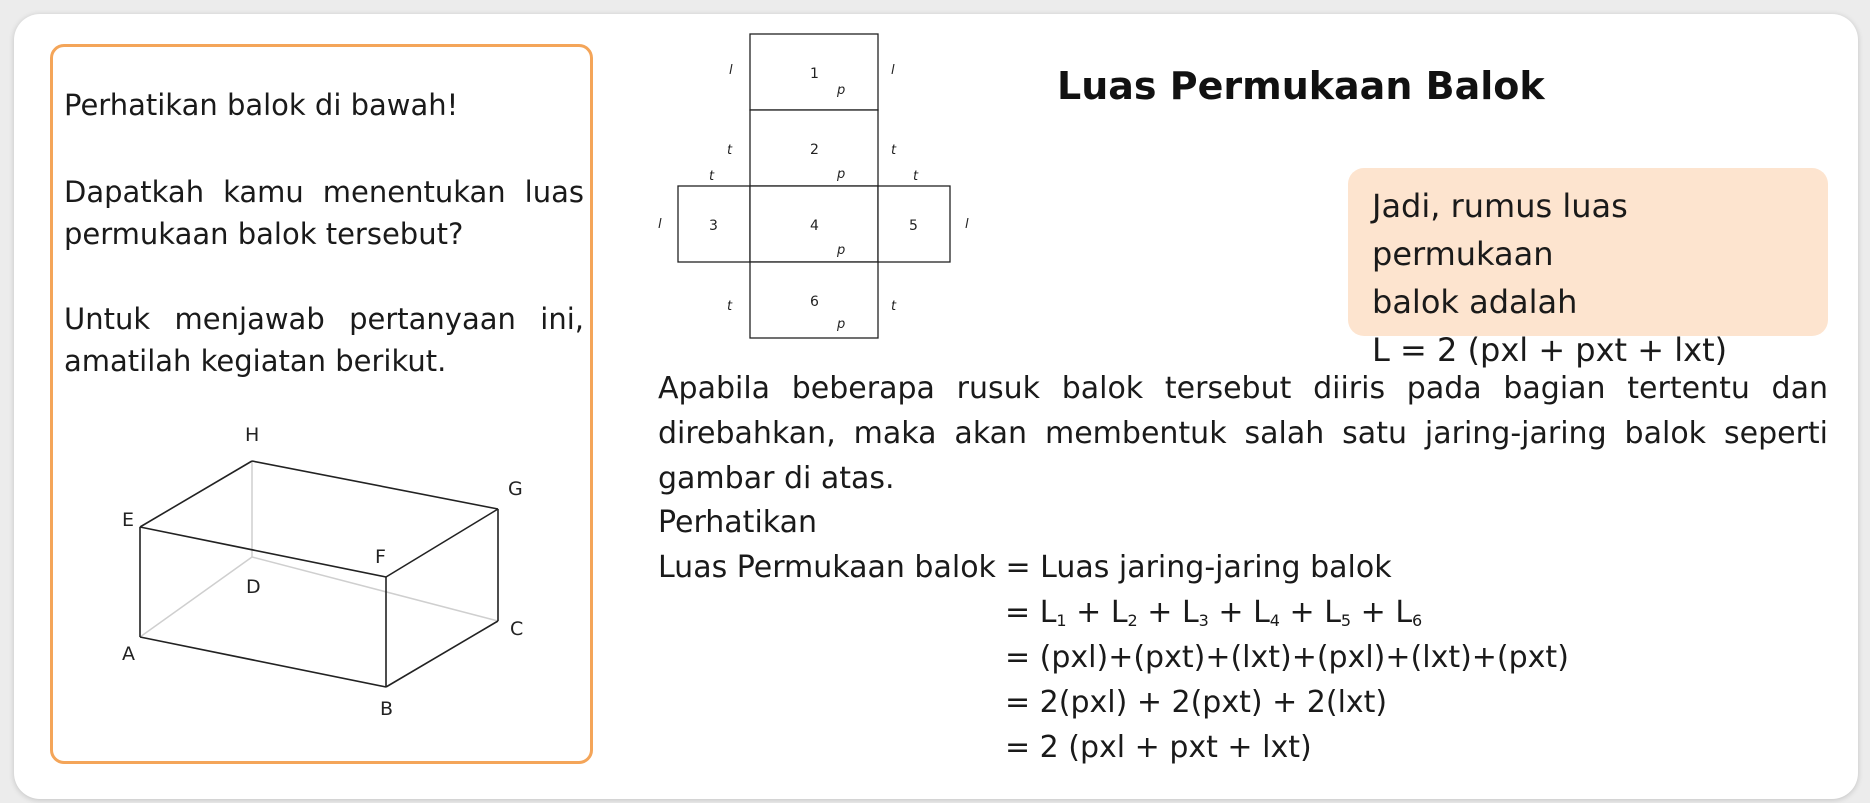 The image size is (1870, 803). Describe the element at coordinates (1203, 620) in the screenshot. I see `eq-sub: 3` at that location.